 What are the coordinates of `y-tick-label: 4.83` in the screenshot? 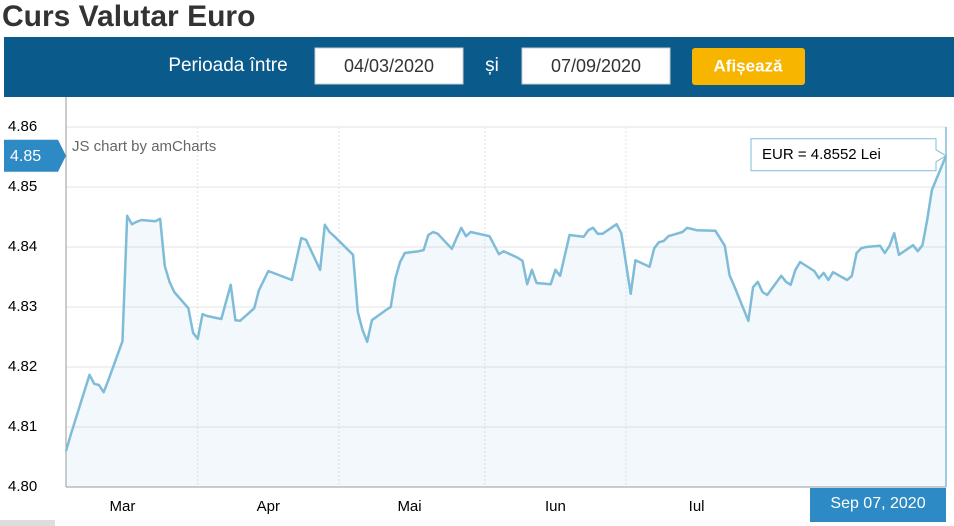 It's located at (22, 306).